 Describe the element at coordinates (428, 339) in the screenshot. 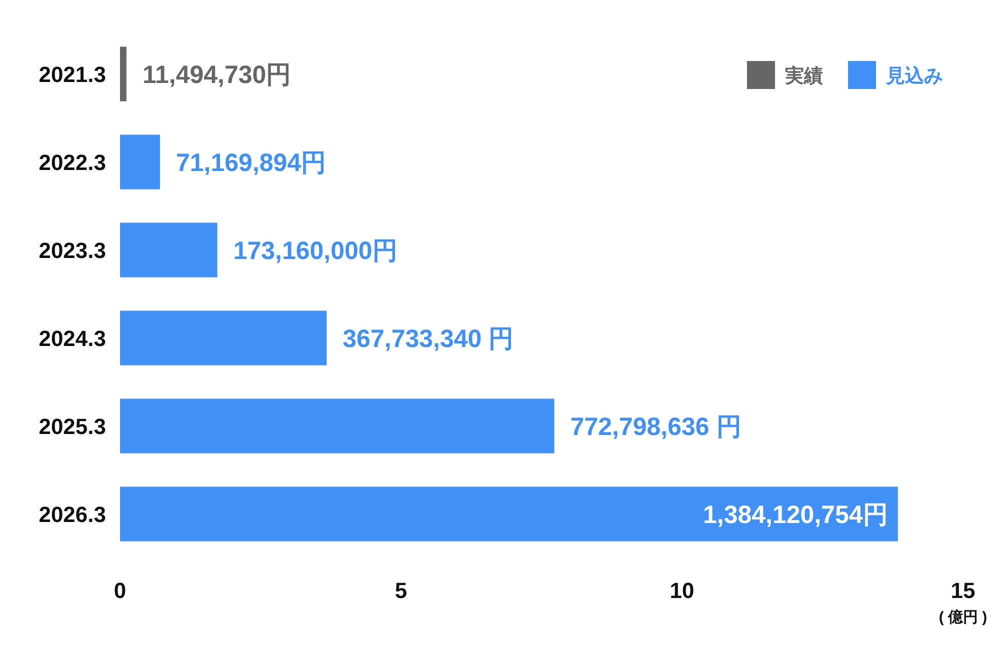

I see `annotation: 367,733,340 円` at that location.